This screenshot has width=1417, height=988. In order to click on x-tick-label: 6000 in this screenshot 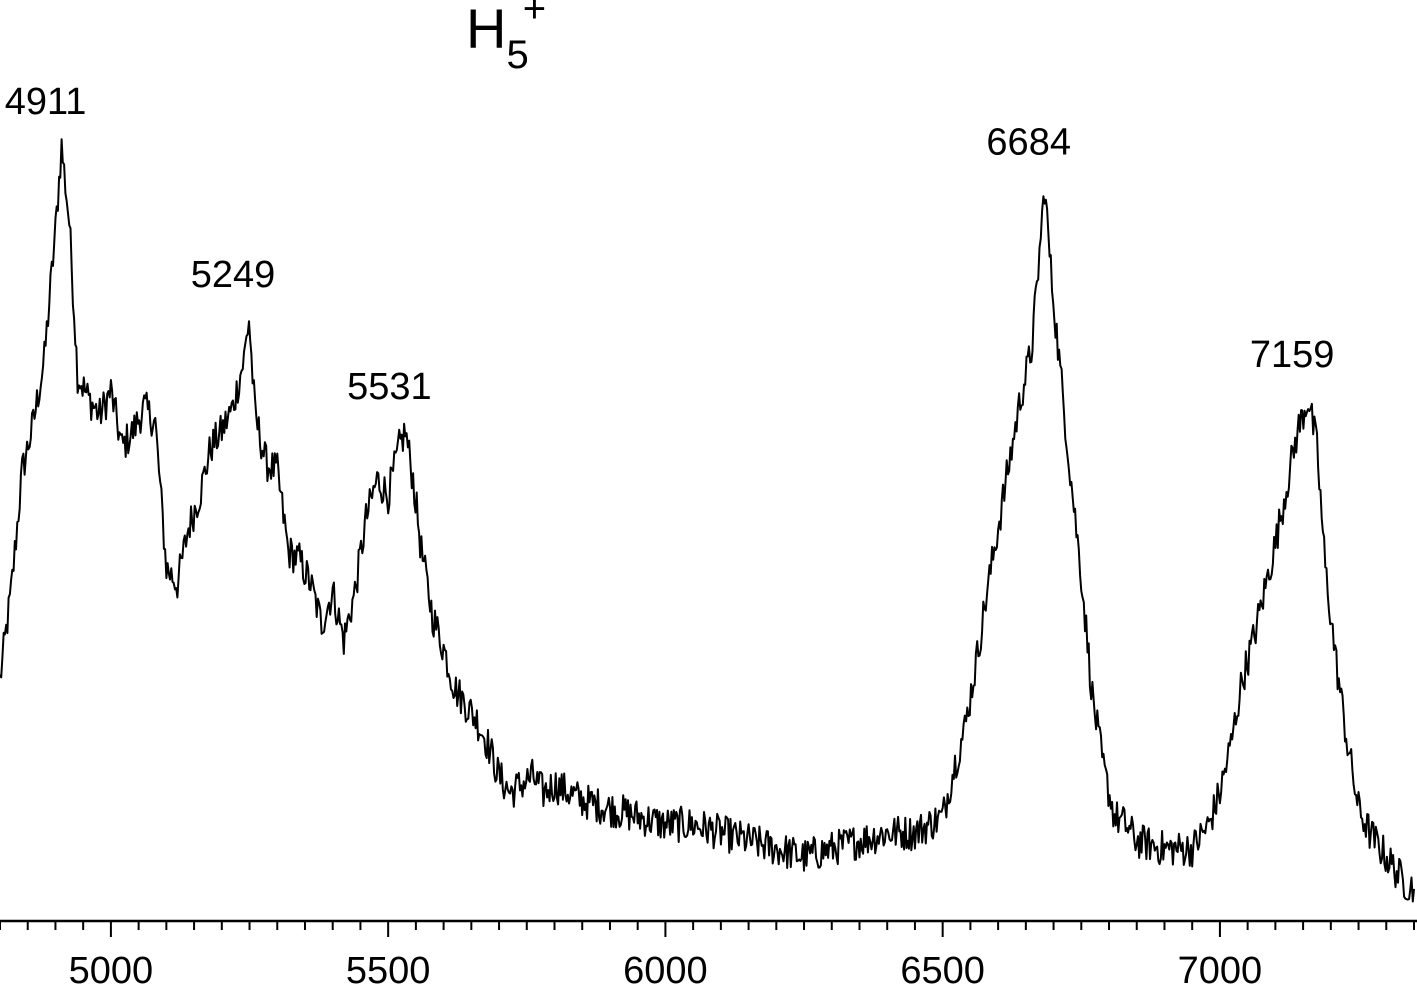, I will do `click(665, 969)`.